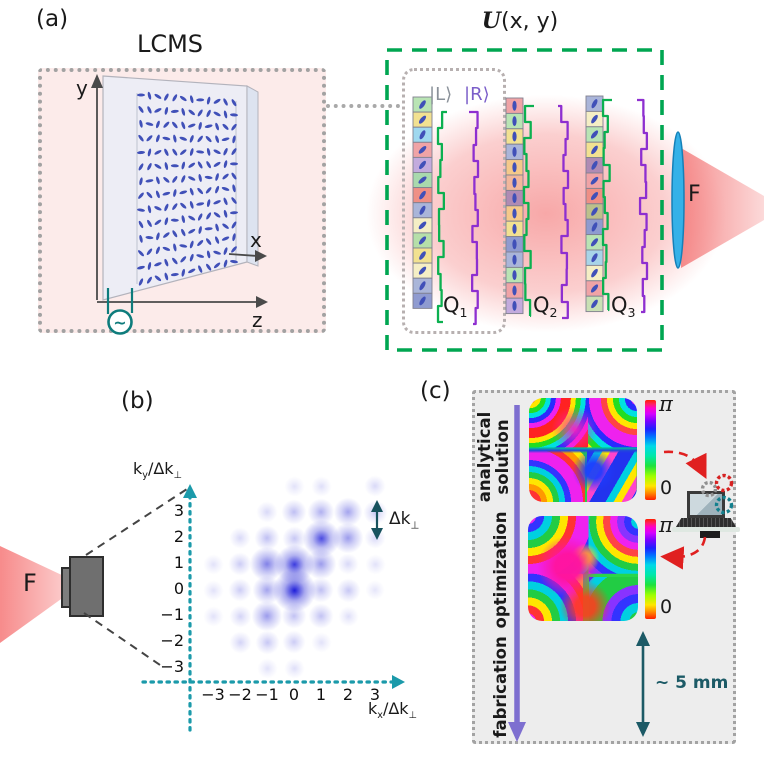 The width and height of the screenshot is (764, 766). I want to click on phase-map-analytical, so click(583, 450).